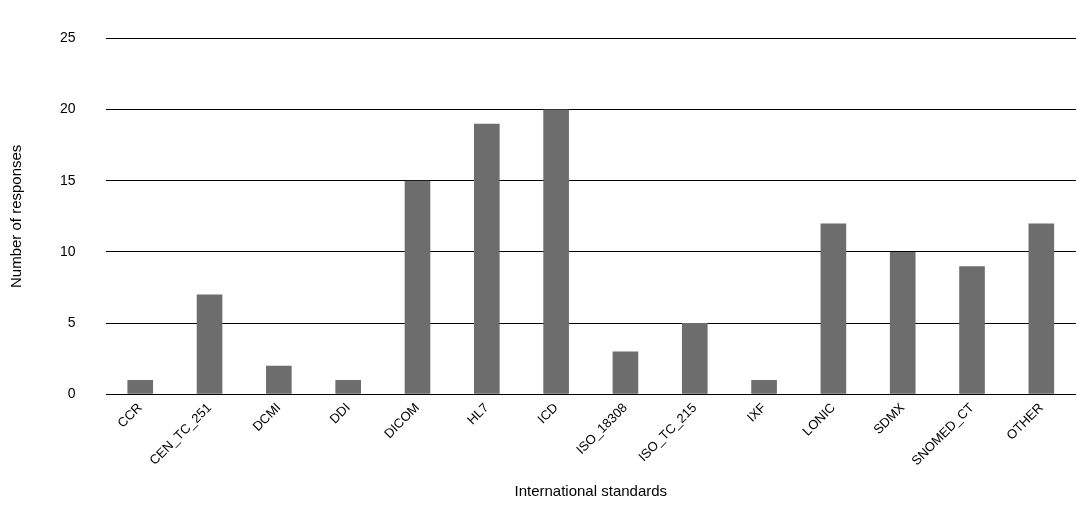 The width and height of the screenshot is (1084, 509). What do you see at coordinates (16, 216) in the screenshot?
I see `y-axis-title: Number of responses` at bounding box center [16, 216].